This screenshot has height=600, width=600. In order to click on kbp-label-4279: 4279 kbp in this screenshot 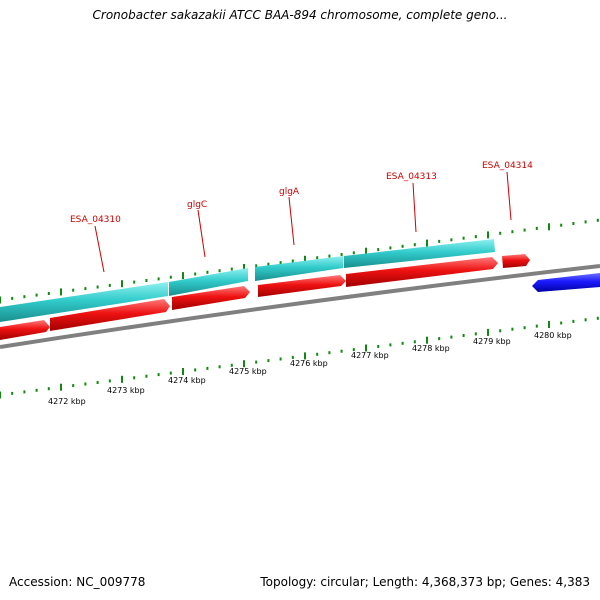, I will do `click(492, 341)`.